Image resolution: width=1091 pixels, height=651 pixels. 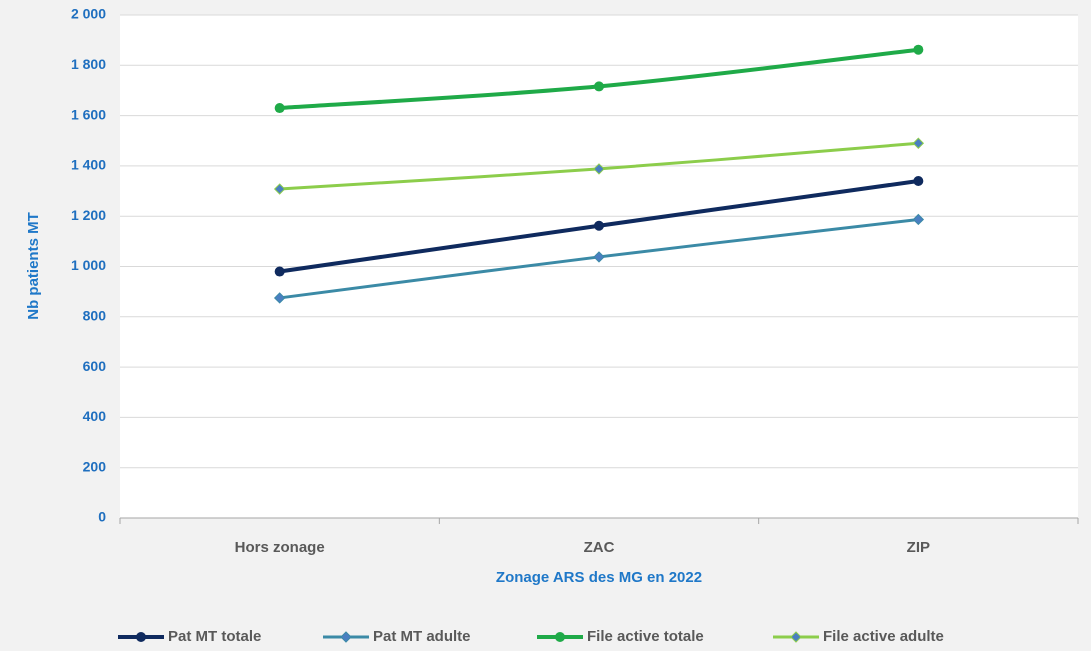 I want to click on y-tick-label: 600, so click(x=95, y=366).